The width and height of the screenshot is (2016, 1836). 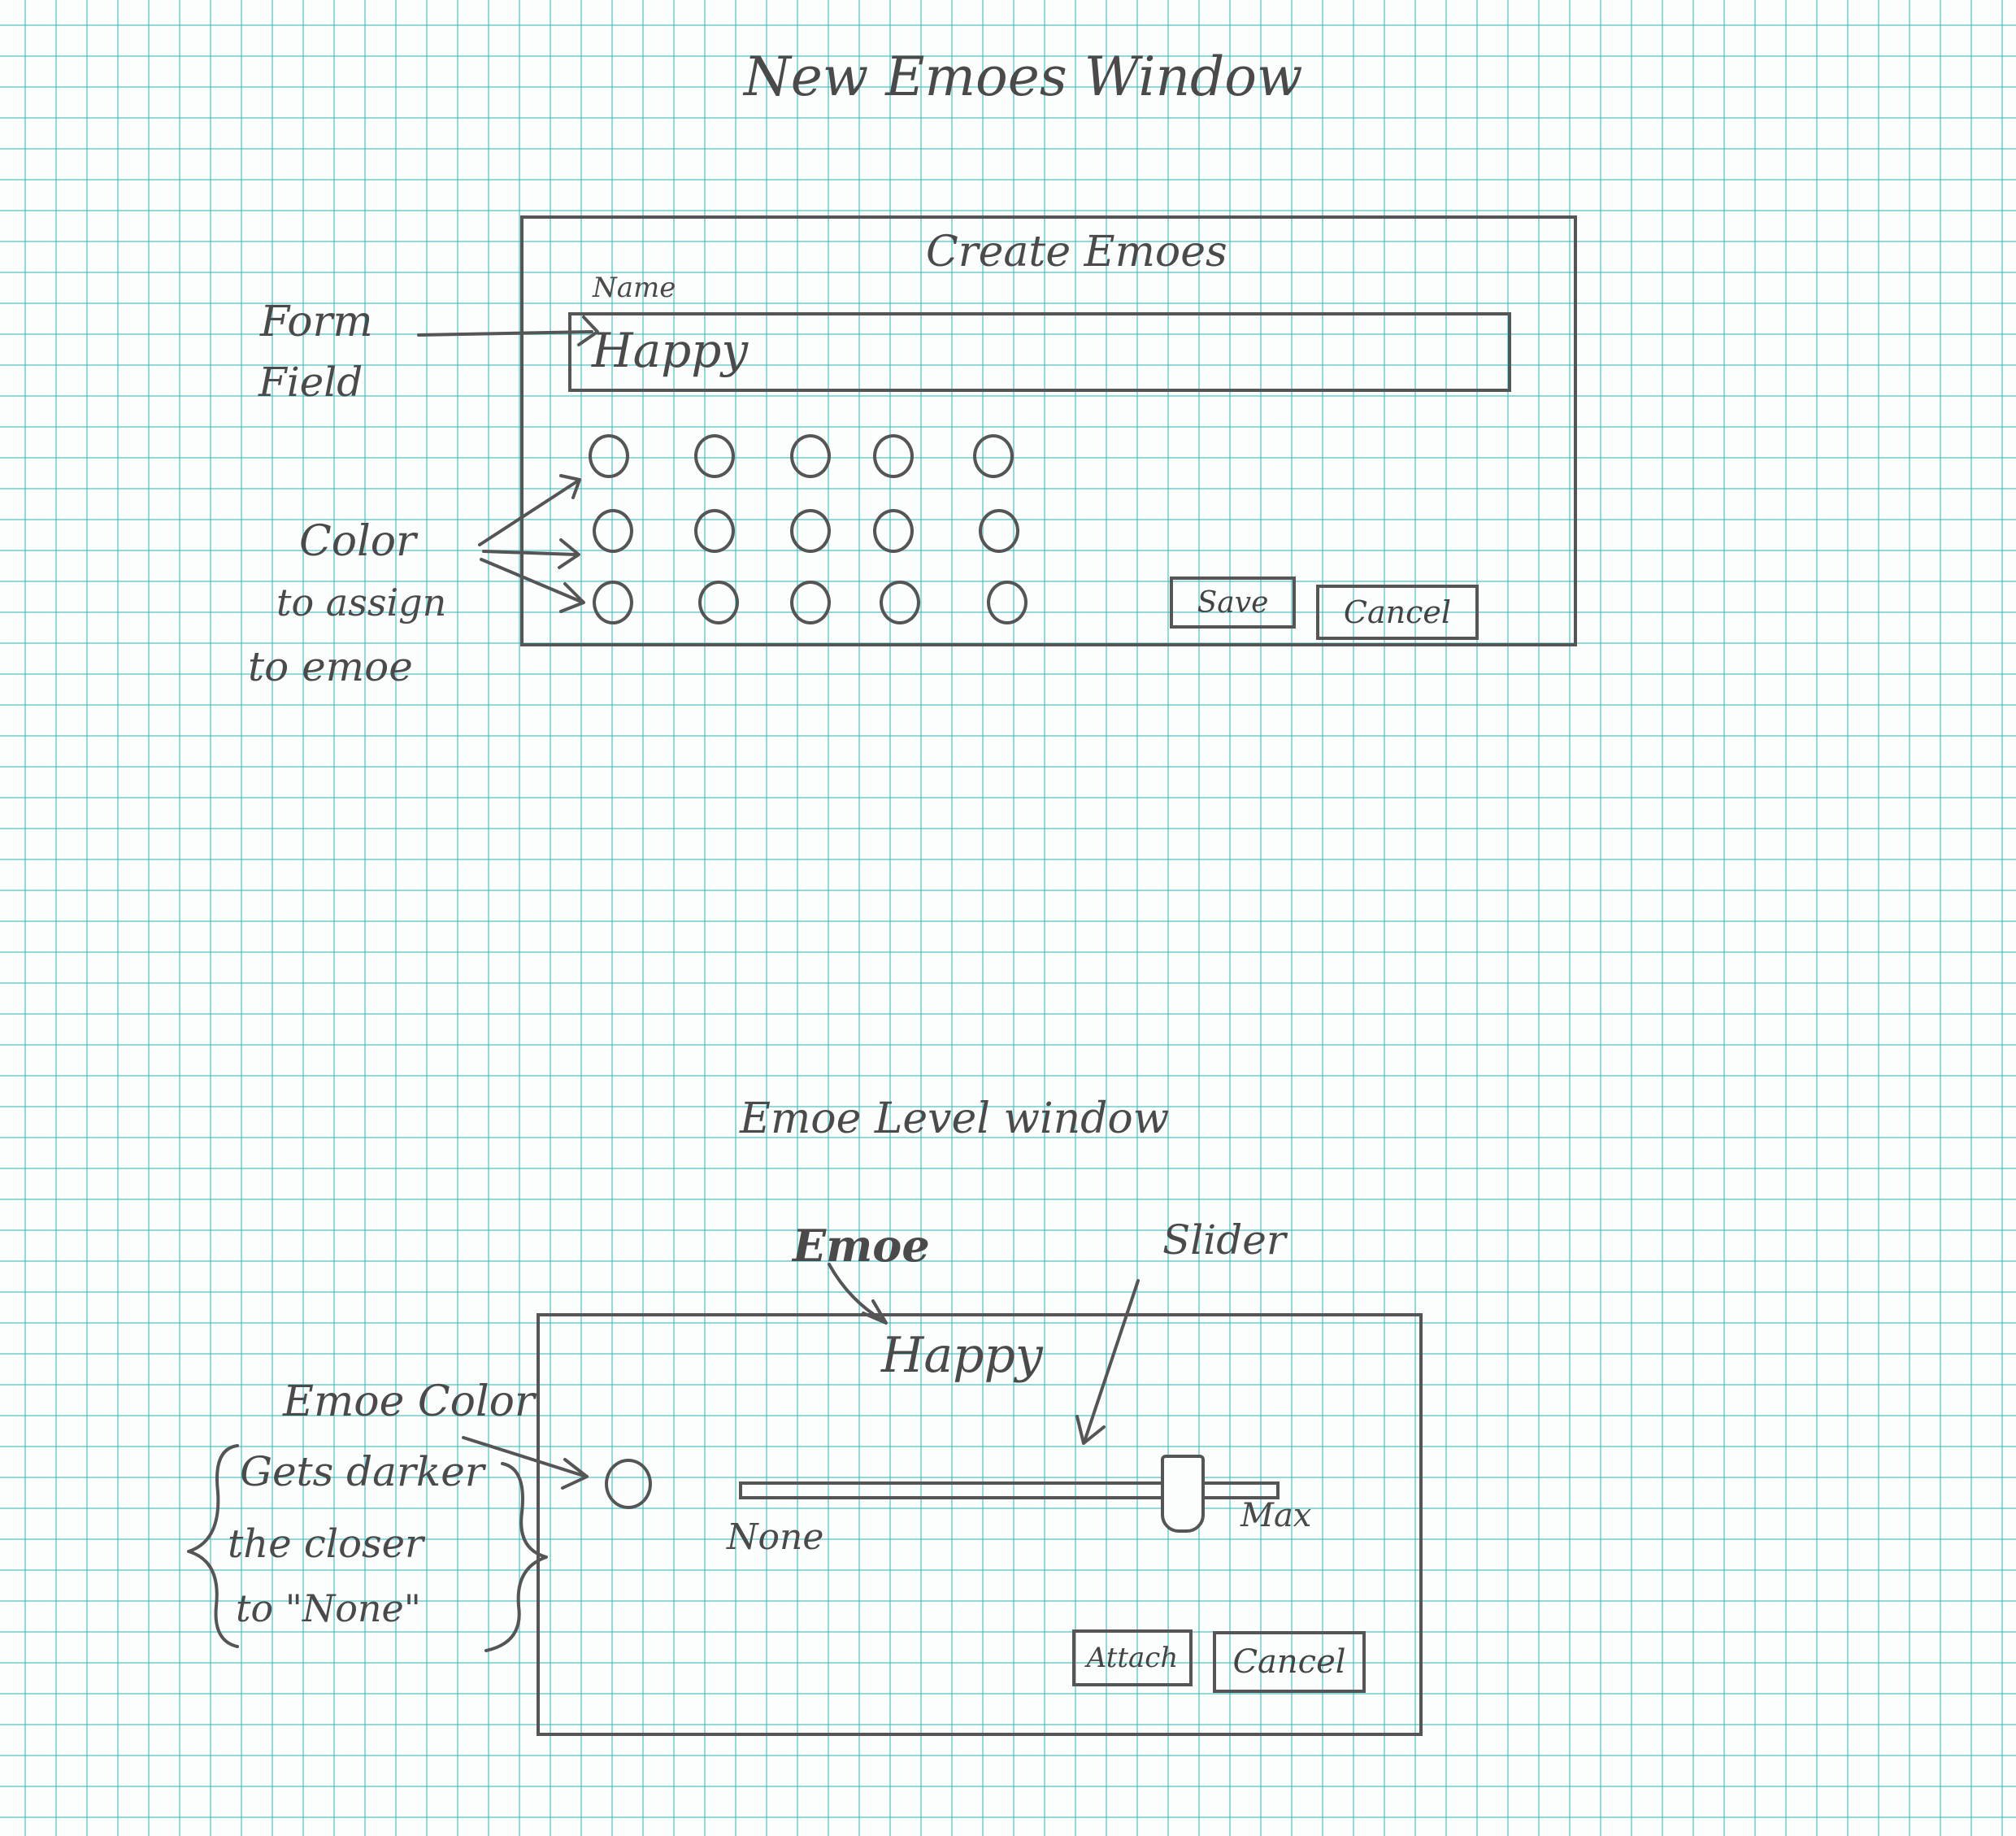 What do you see at coordinates (670, 350) in the screenshot?
I see `name-input-value: Happy` at bounding box center [670, 350].